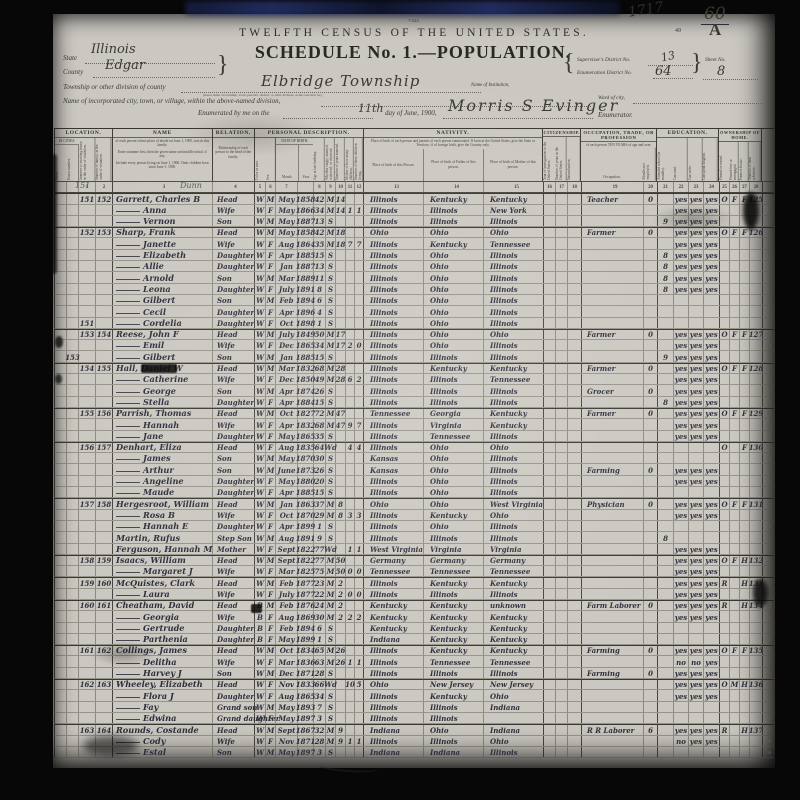  What do you see at coordinates (661, 165) in the screenshot?
I see `col-label-attended-school: Attended school (in months).` at bounding box center [661, 165].